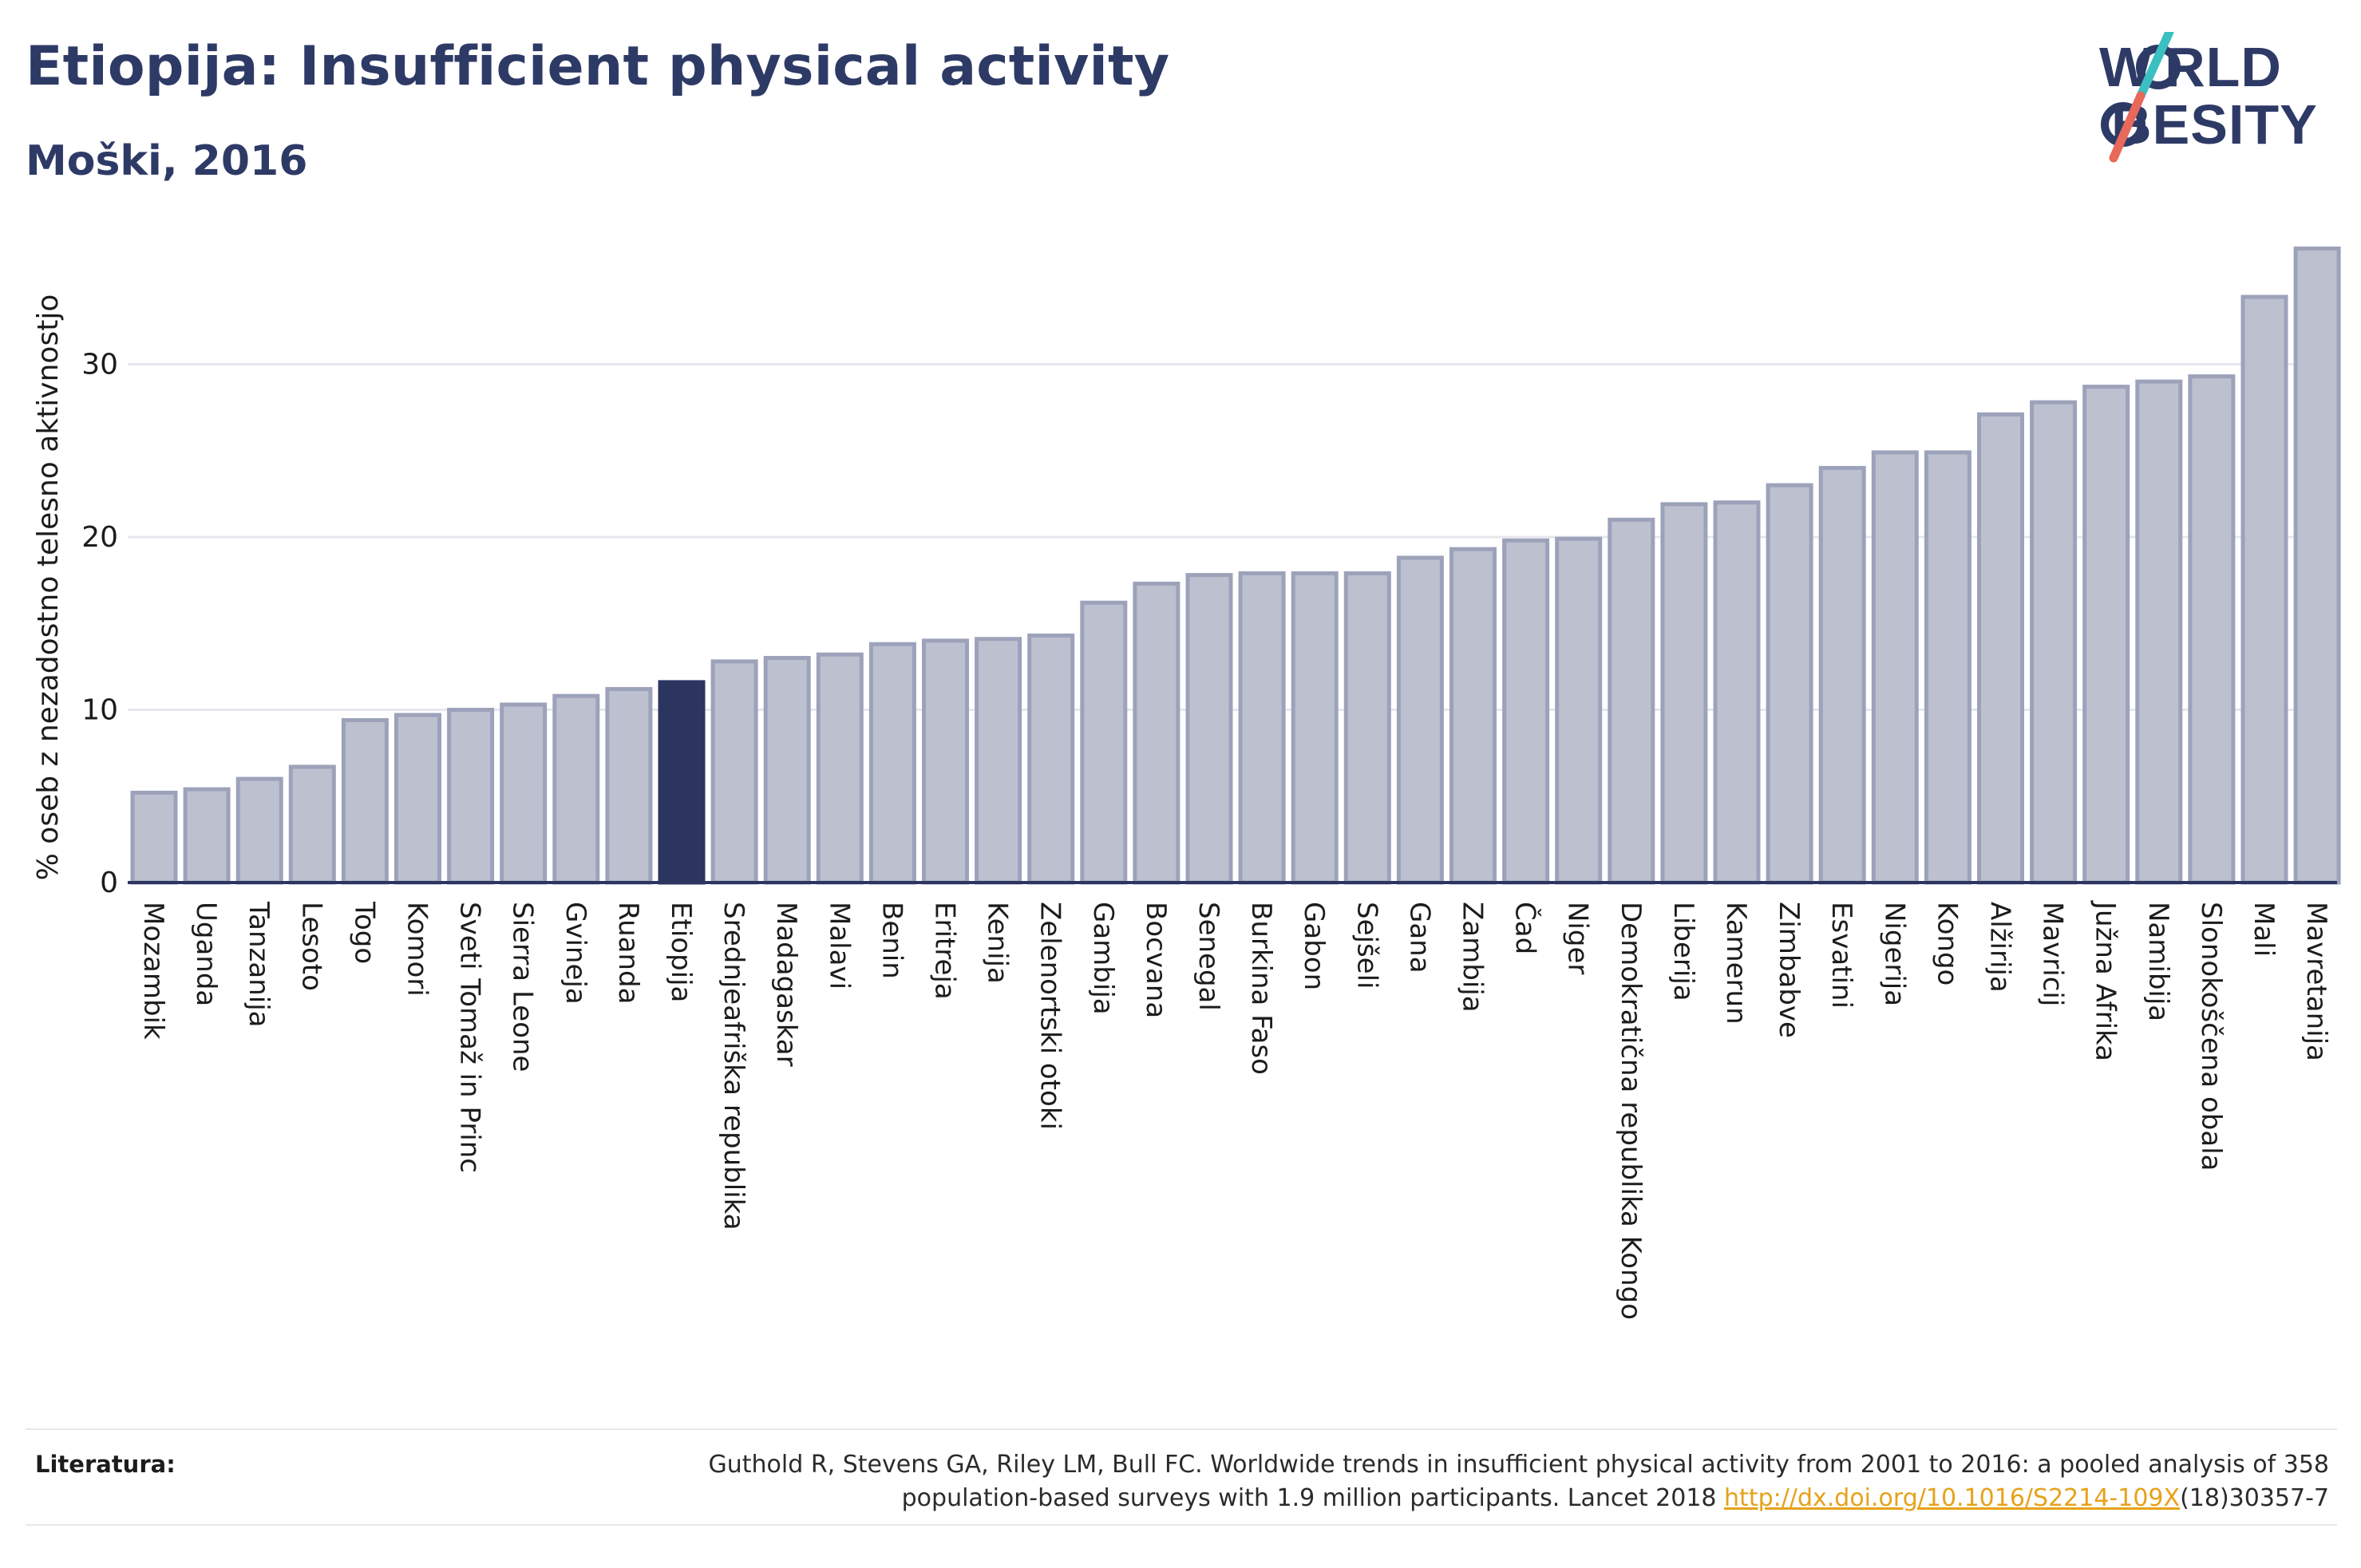 The height and width of the screenshot is (1568, 2361). Describe the element at coordinates (2106, 980) in the screenshot. I see `x-tick-label: Južna Afrika` at that location.